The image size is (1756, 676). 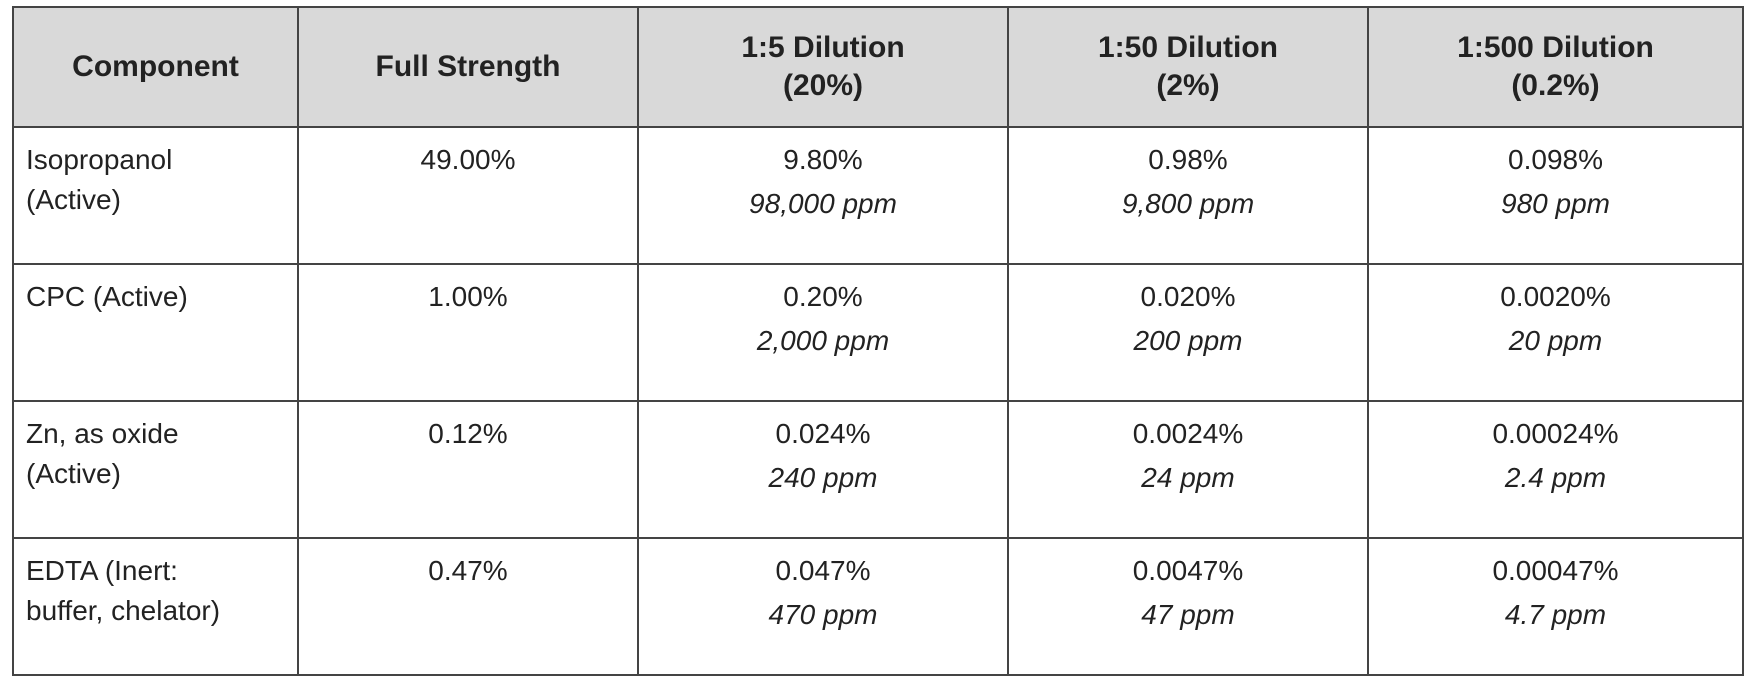 I want to click on dilution-1-5-cell: 9.80% 98,000 ppm, so click(x=823, y=195).